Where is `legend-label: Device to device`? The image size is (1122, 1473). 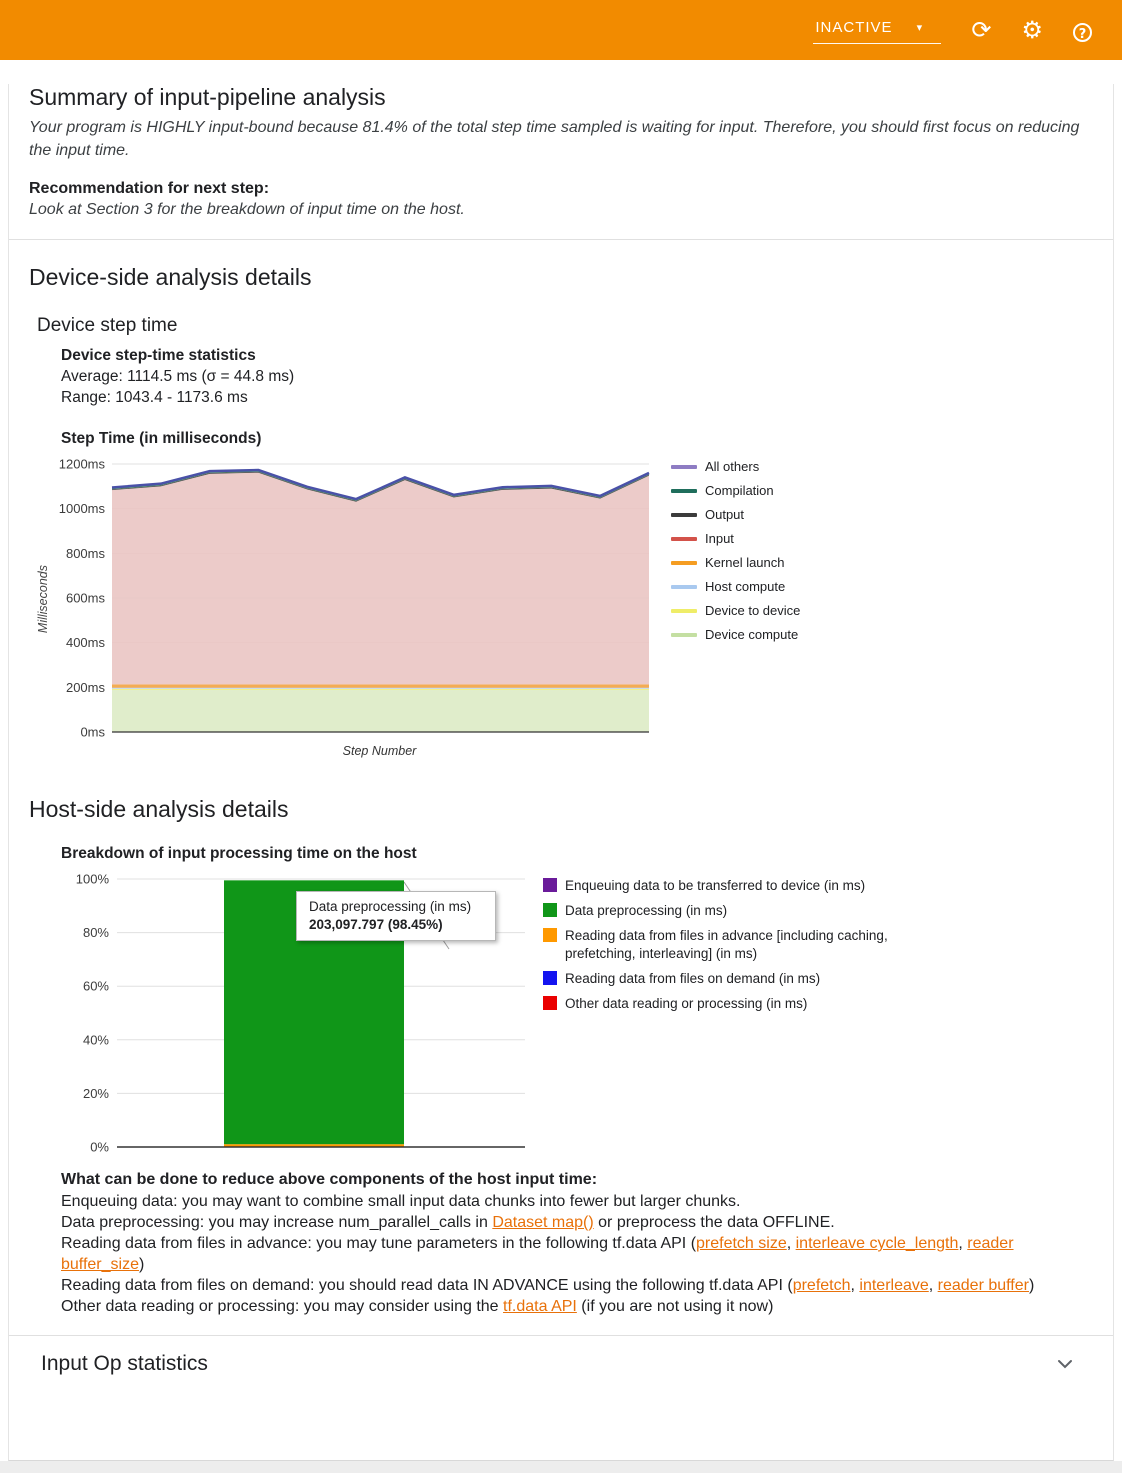 legend-label: Device to device is located at coordinates (753, 610).